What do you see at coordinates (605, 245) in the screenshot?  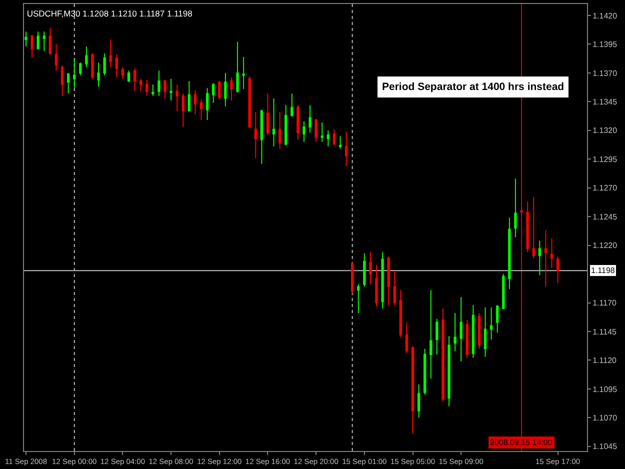 I see `y-tick-label: 1.1220` at bounding box center [605, 245].